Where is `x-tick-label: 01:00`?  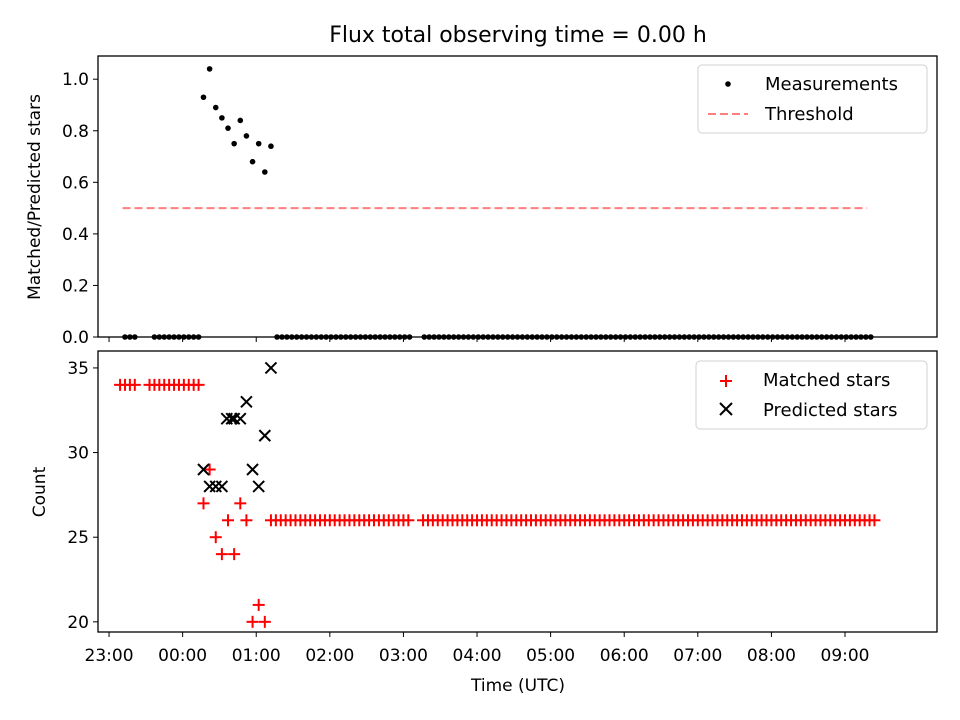
x-tick-label: 01:00 is located at coordinates (256, 656).